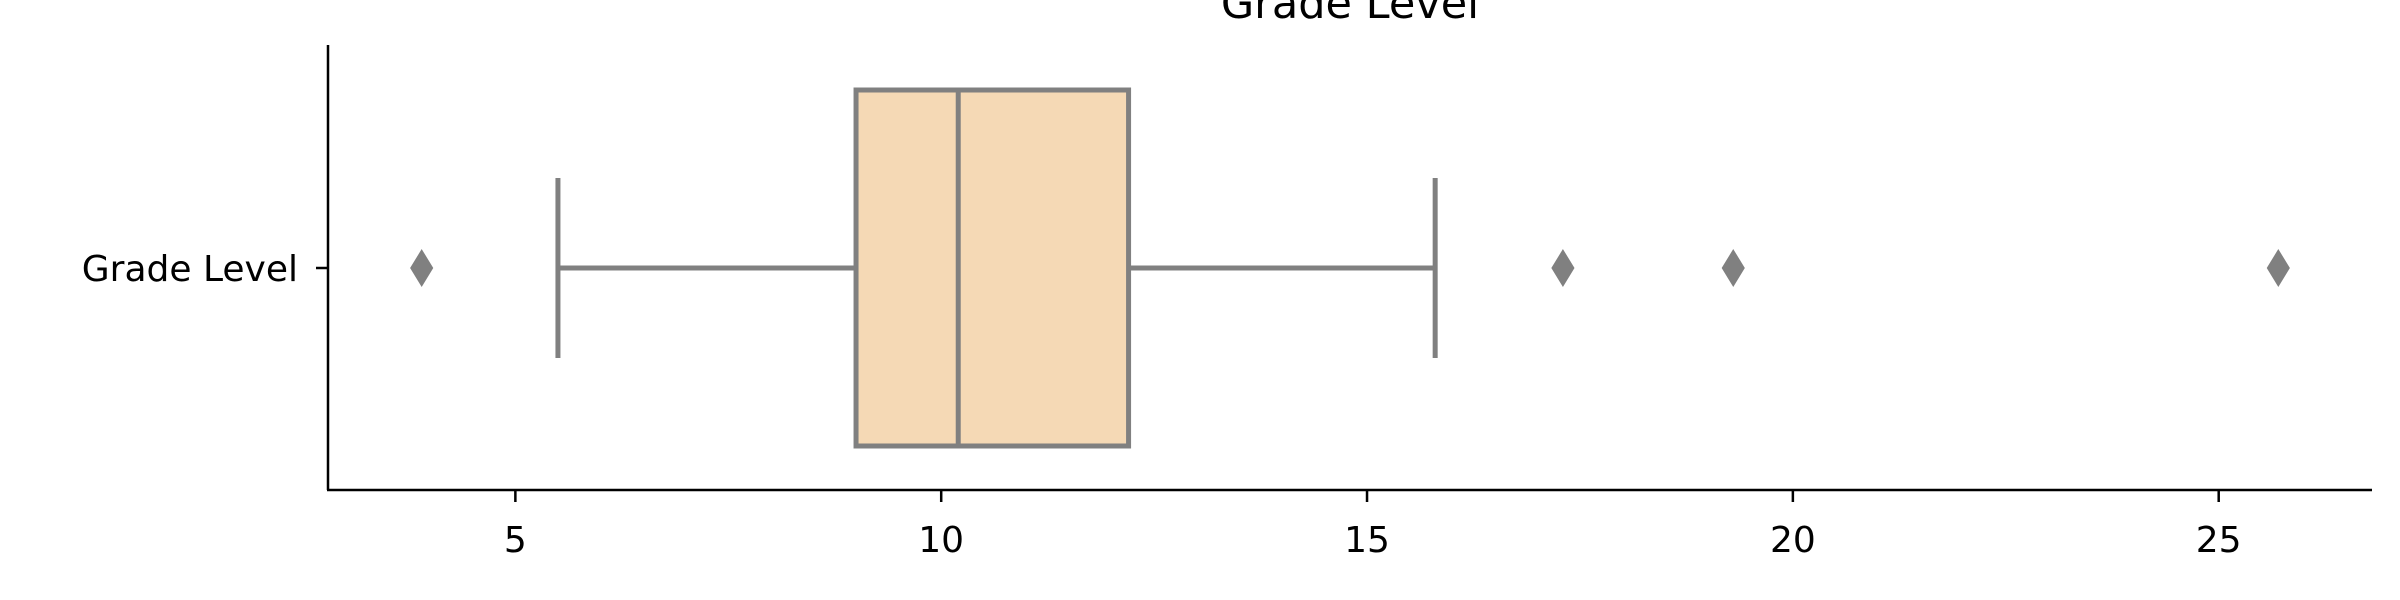  Describe the element at coordinates (941, 540) in the screenshot. I see `x-tick-label: 10` at that location.